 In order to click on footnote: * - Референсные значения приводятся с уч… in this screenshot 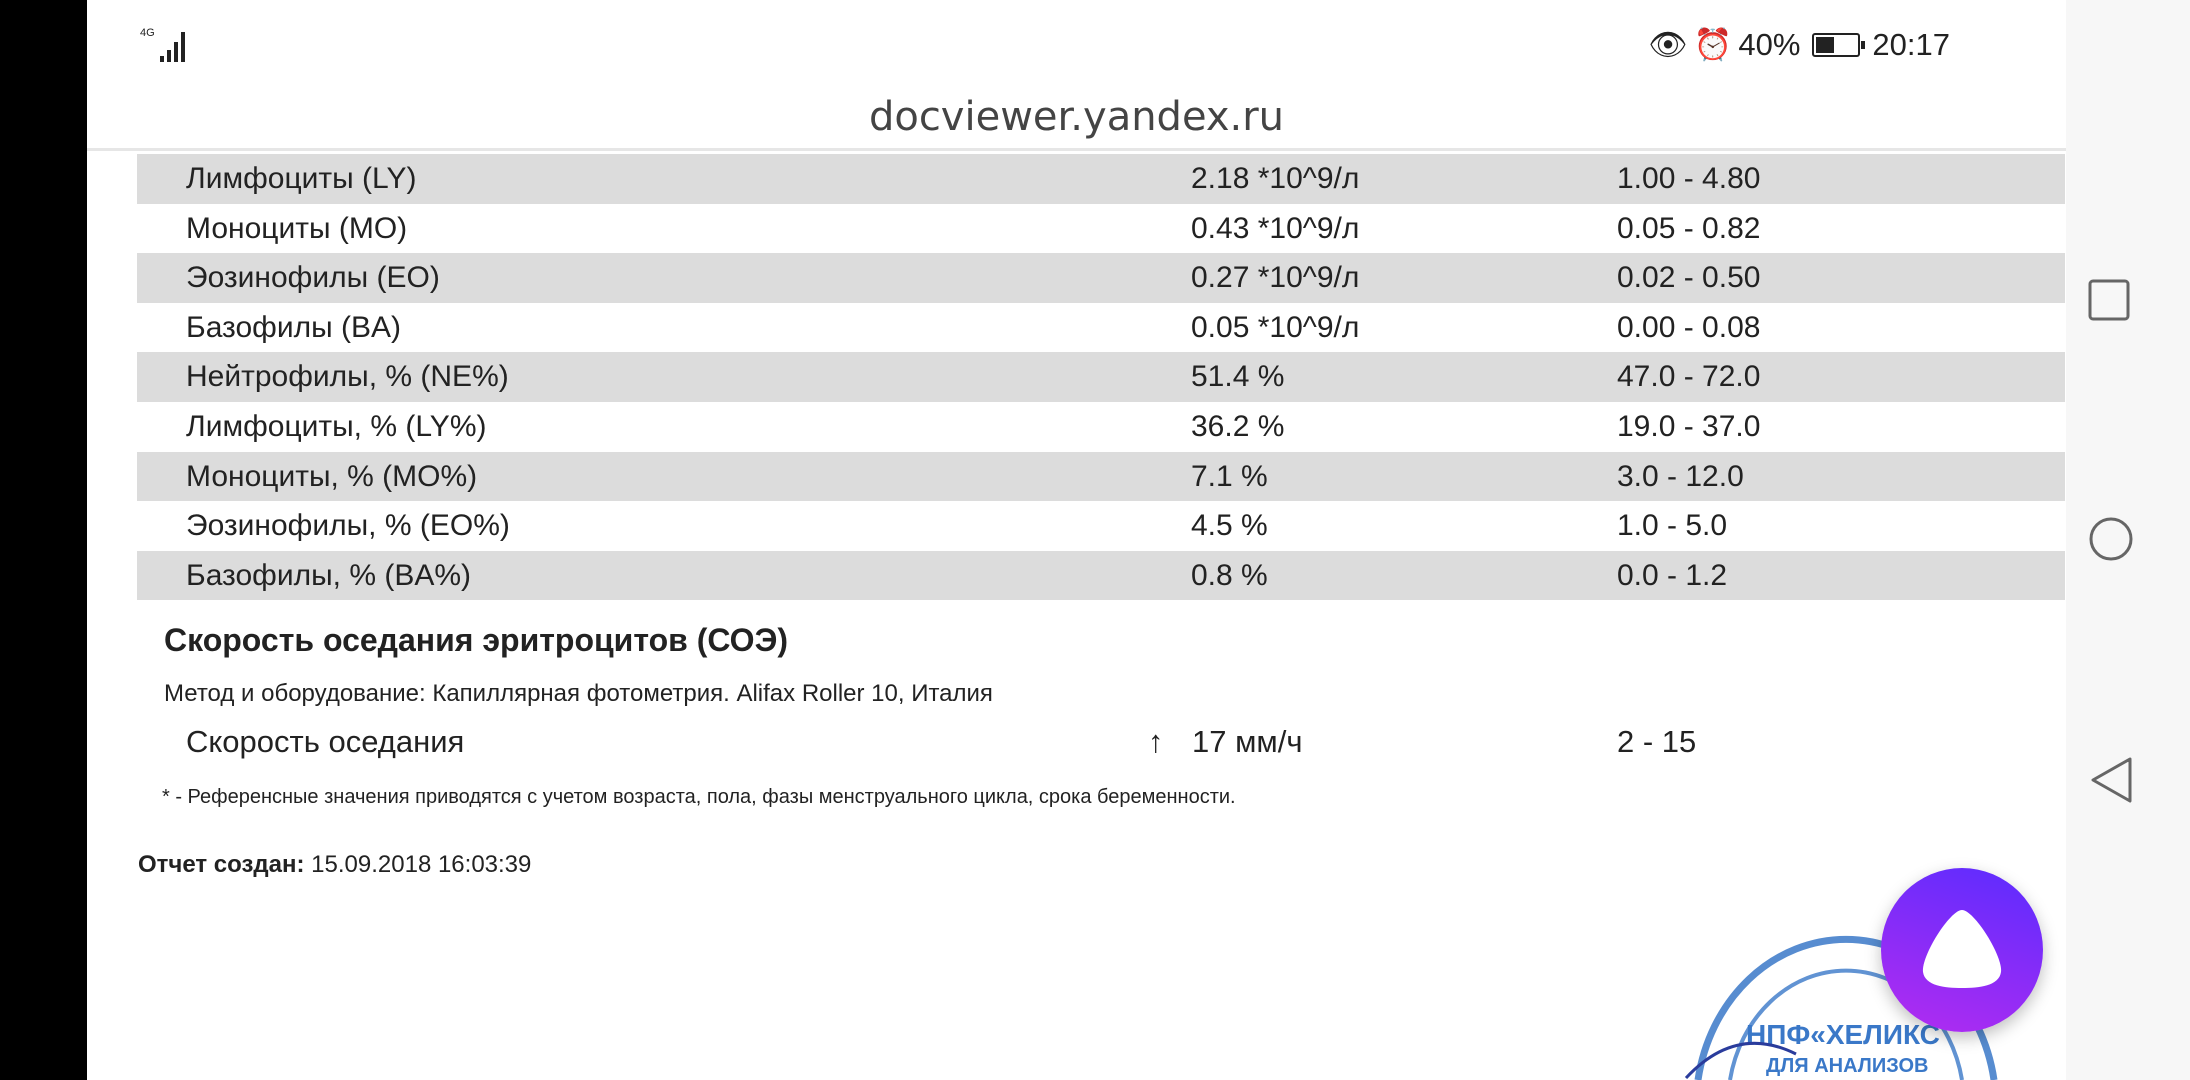, I will do `click(699, 797)`.